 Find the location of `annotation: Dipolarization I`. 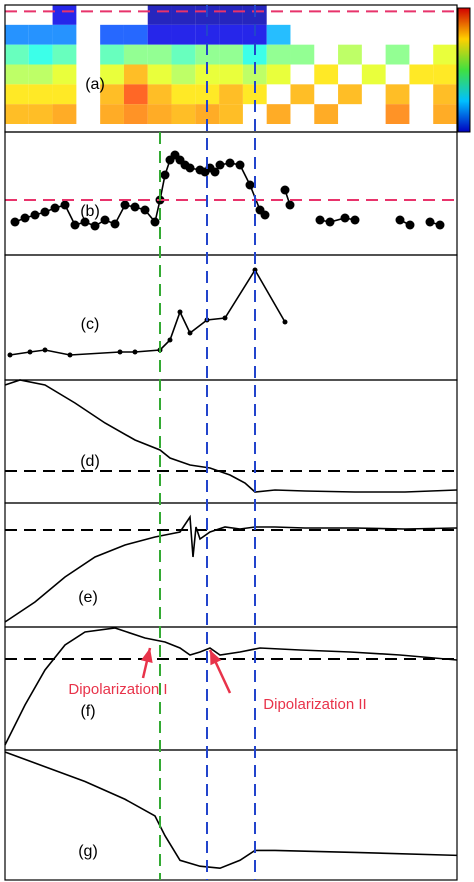

annotation: Dipolarization I is located at coordinates (117, 689).